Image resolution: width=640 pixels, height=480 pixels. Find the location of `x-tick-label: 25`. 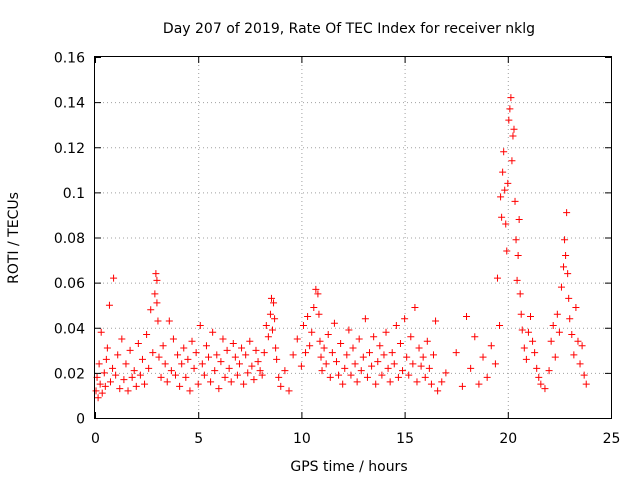

x-tick-label: 25 is located at coordinates (612, 439).